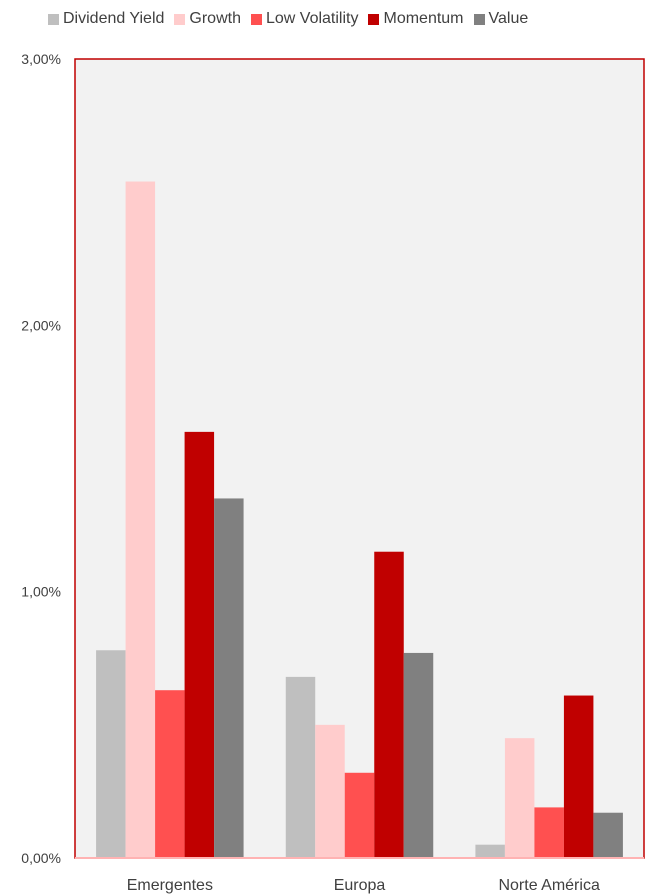  What do you see at coordinates (548, 885) in the screenshot?
I see `x-tick-label: Norte América` at bounding box center [548, 885].